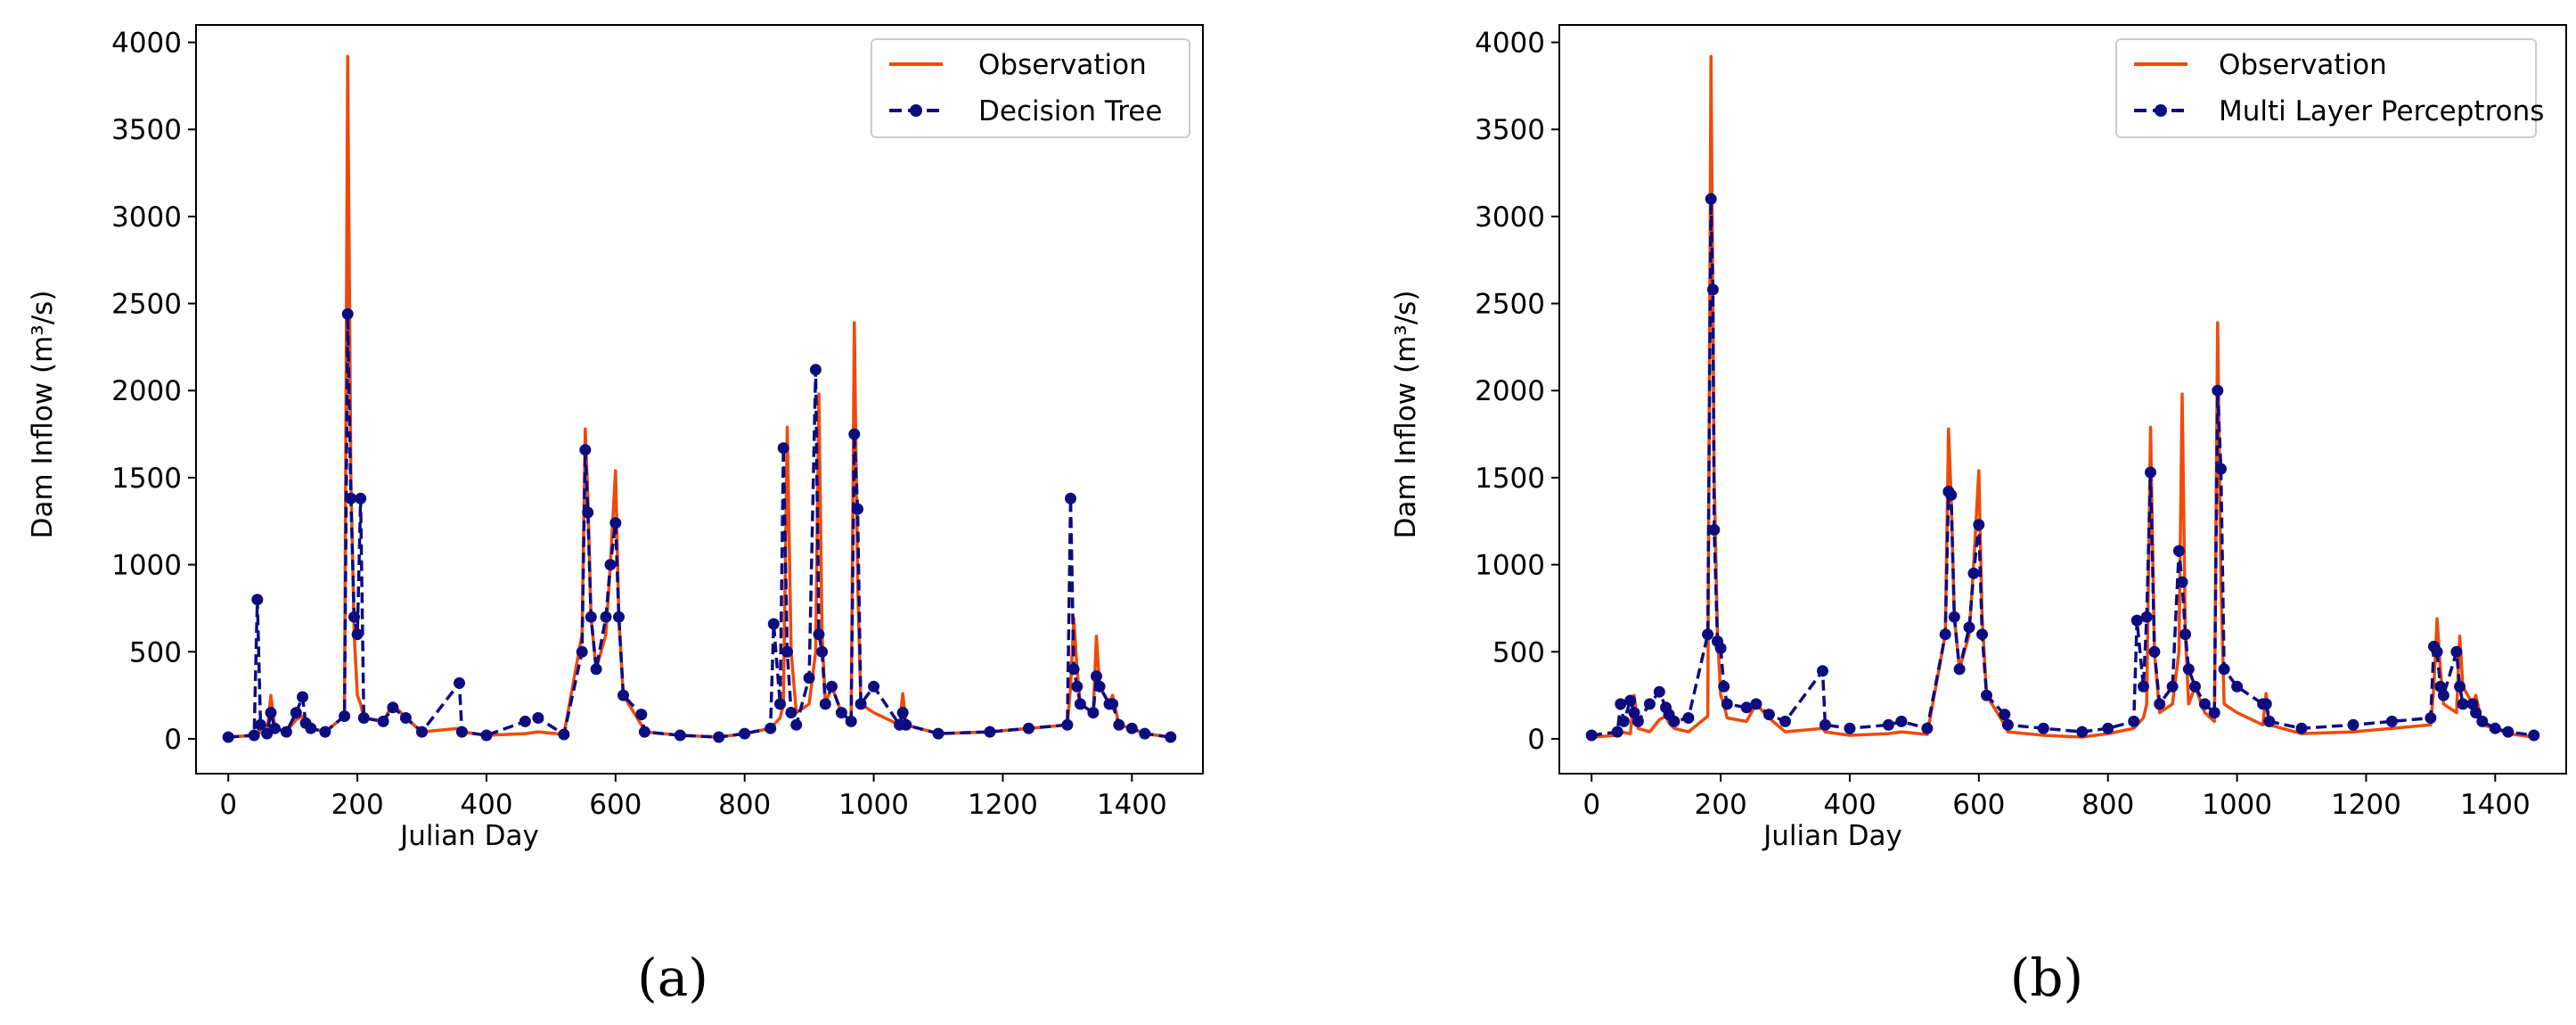 The width and height of the screenshot is (2576, 1025). Describe the element at coordinates (1510, 218) in the screenshot. I see `y-tick-label: 3000` at that location.